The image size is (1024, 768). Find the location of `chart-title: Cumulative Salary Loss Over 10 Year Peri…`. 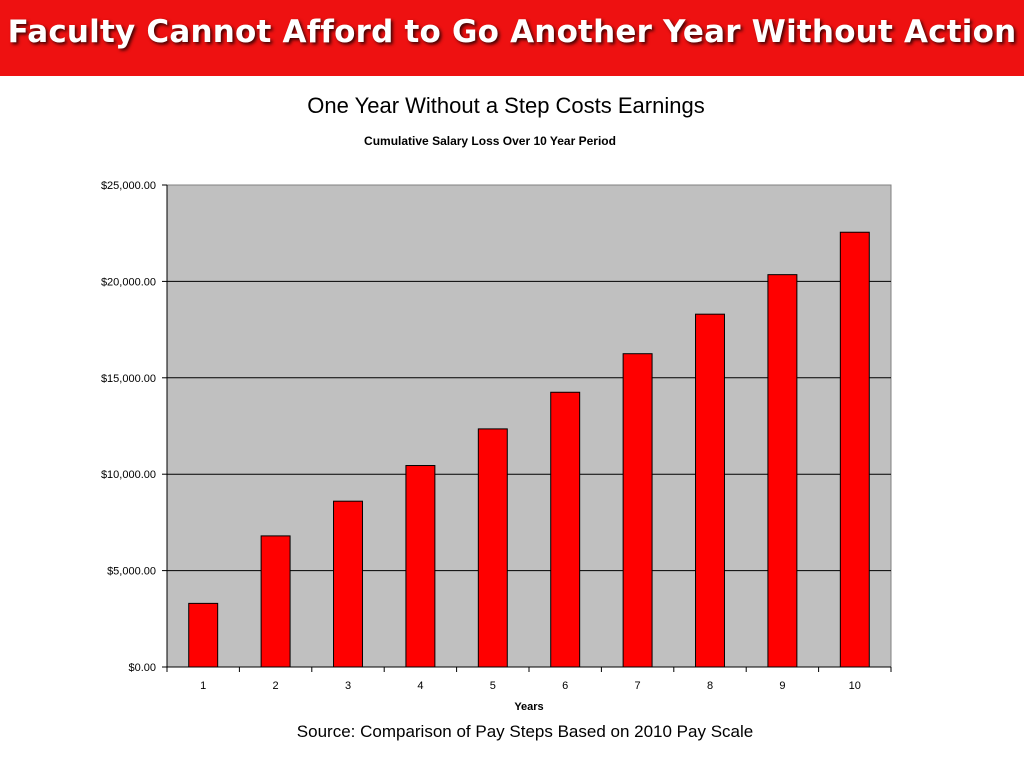

chart-title: Cumulative Salary Loss Over 10 Year Peri… is located at coordinates (490, 141).